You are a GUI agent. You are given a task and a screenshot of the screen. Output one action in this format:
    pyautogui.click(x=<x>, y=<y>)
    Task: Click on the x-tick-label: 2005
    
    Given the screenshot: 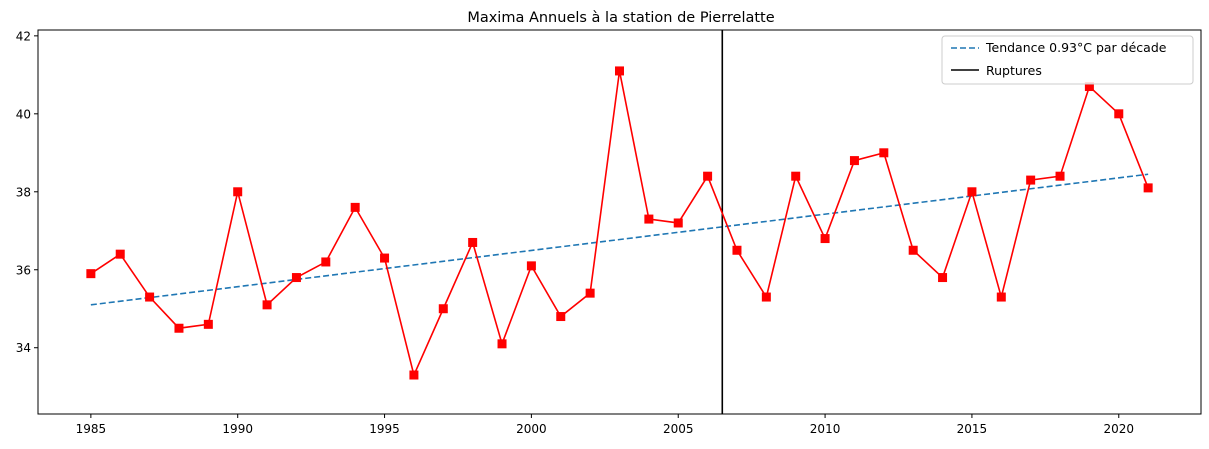 What is the action you would take?
    pyautogui.click(x=678, y=429)
    